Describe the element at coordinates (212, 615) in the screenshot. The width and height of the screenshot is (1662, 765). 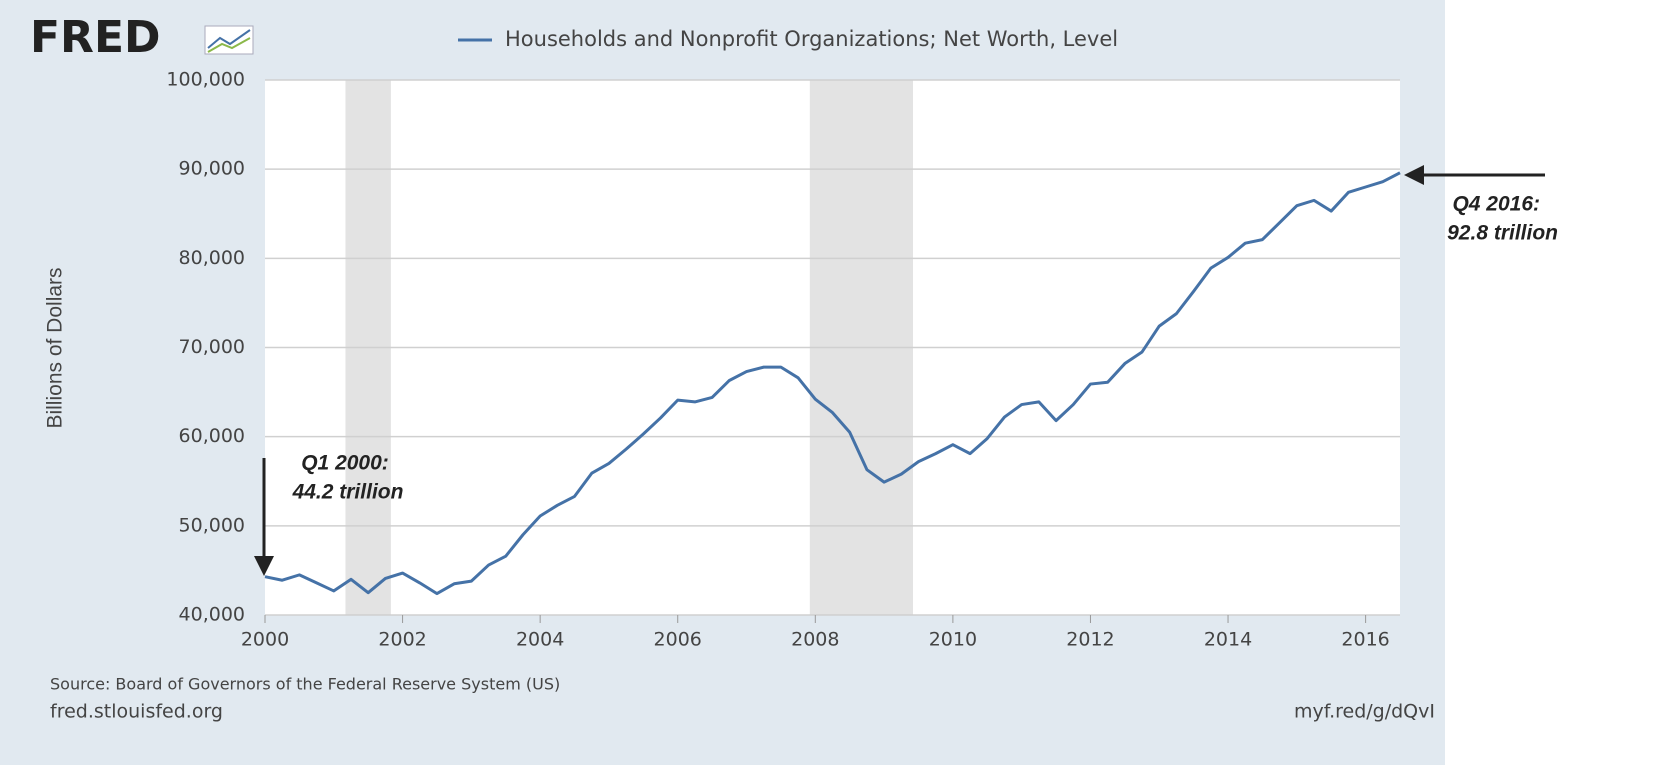
I see `y-tick-label: 40,000` at that location.